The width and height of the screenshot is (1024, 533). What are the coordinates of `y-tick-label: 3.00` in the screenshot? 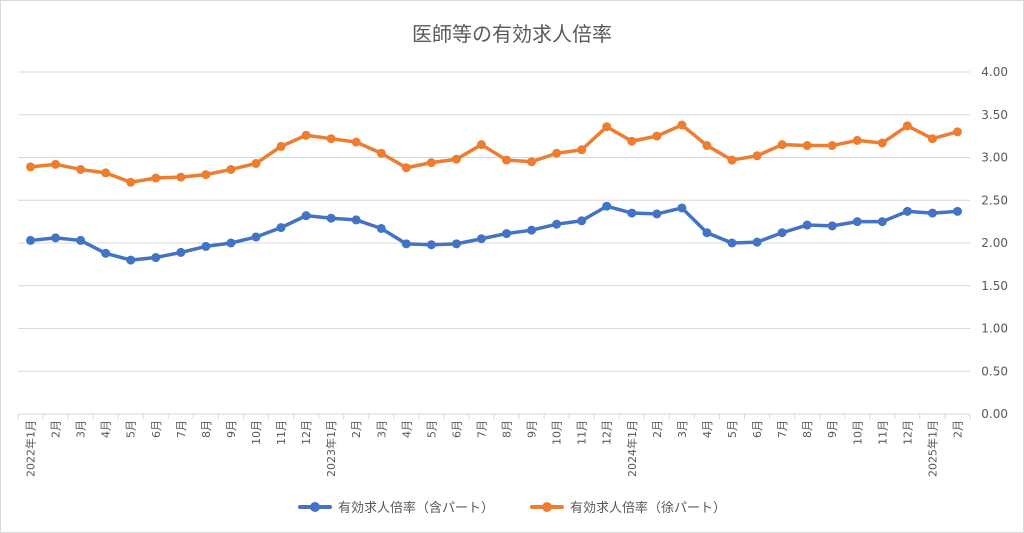 It's located at (994, 158).